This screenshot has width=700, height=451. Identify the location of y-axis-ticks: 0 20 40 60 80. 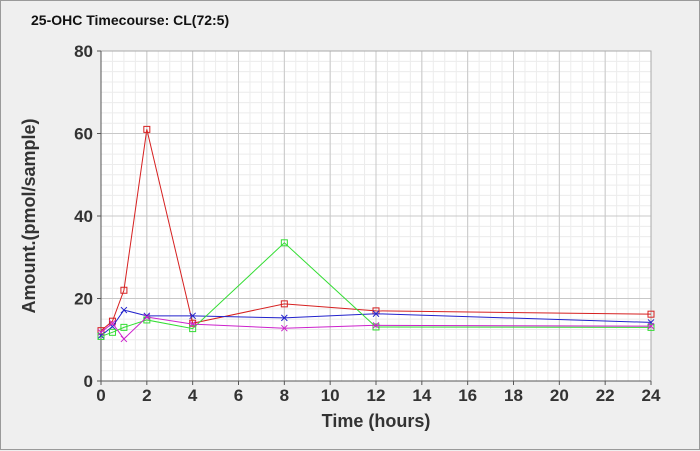
(87, 216).